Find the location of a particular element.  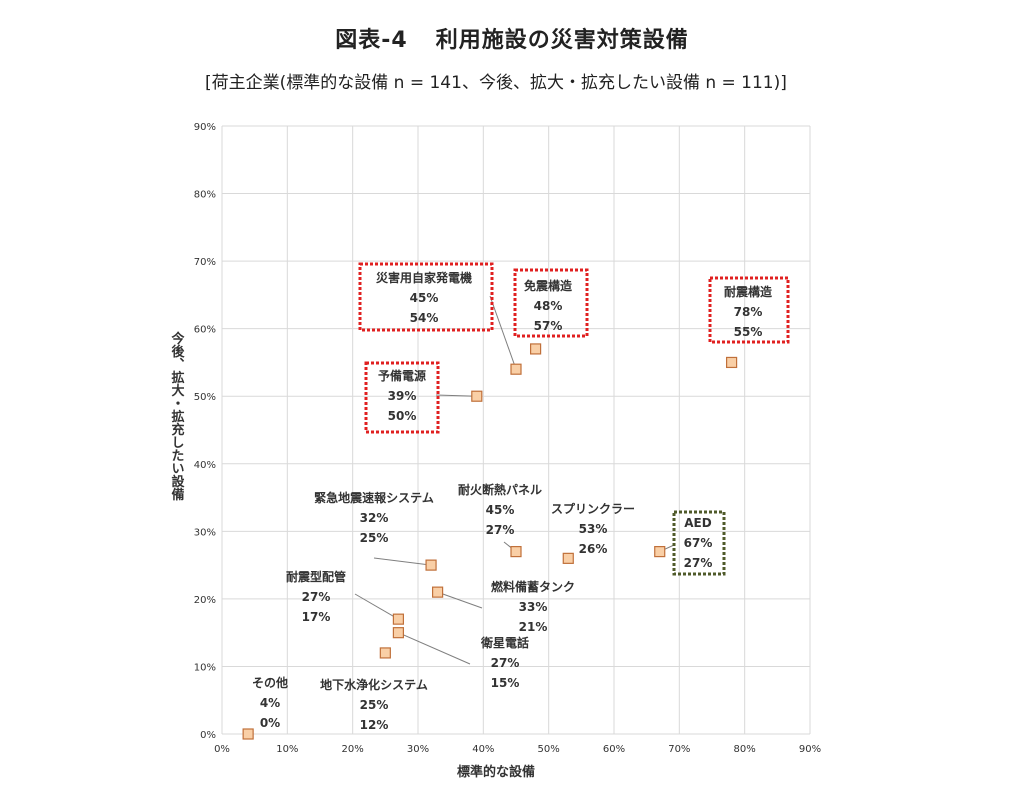

y-tick-label: 70% is located at coordinates (205, 262).